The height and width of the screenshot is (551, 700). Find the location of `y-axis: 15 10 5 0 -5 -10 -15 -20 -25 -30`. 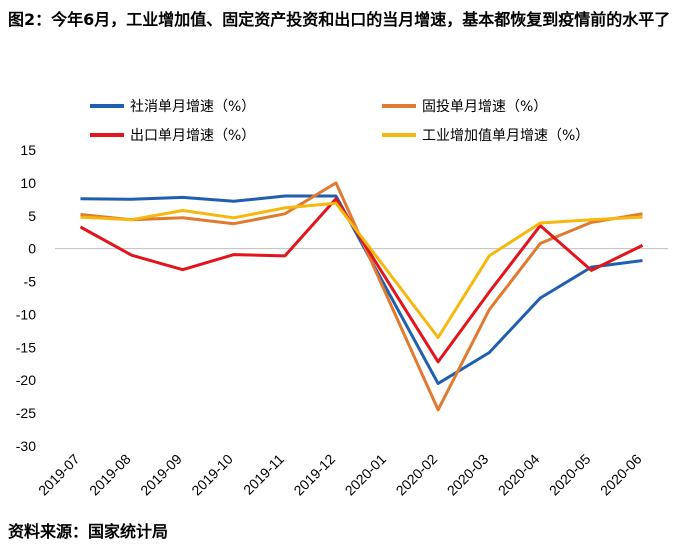

y-axis: 15 10 5 0 -5 -10 -15 -20 -25 -30 is located at coordinates (26, 298).